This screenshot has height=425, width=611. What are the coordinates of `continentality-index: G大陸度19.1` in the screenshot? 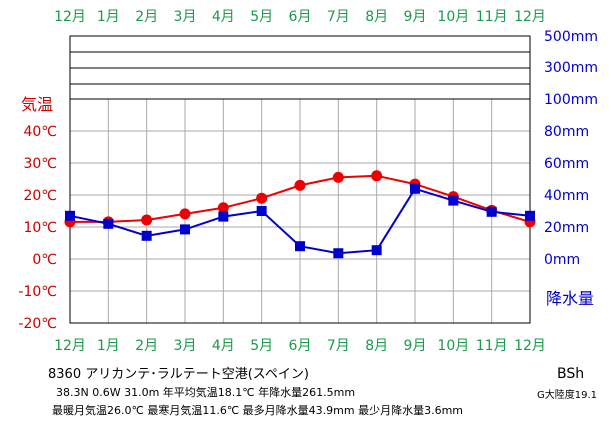 It's located at (567, 394).